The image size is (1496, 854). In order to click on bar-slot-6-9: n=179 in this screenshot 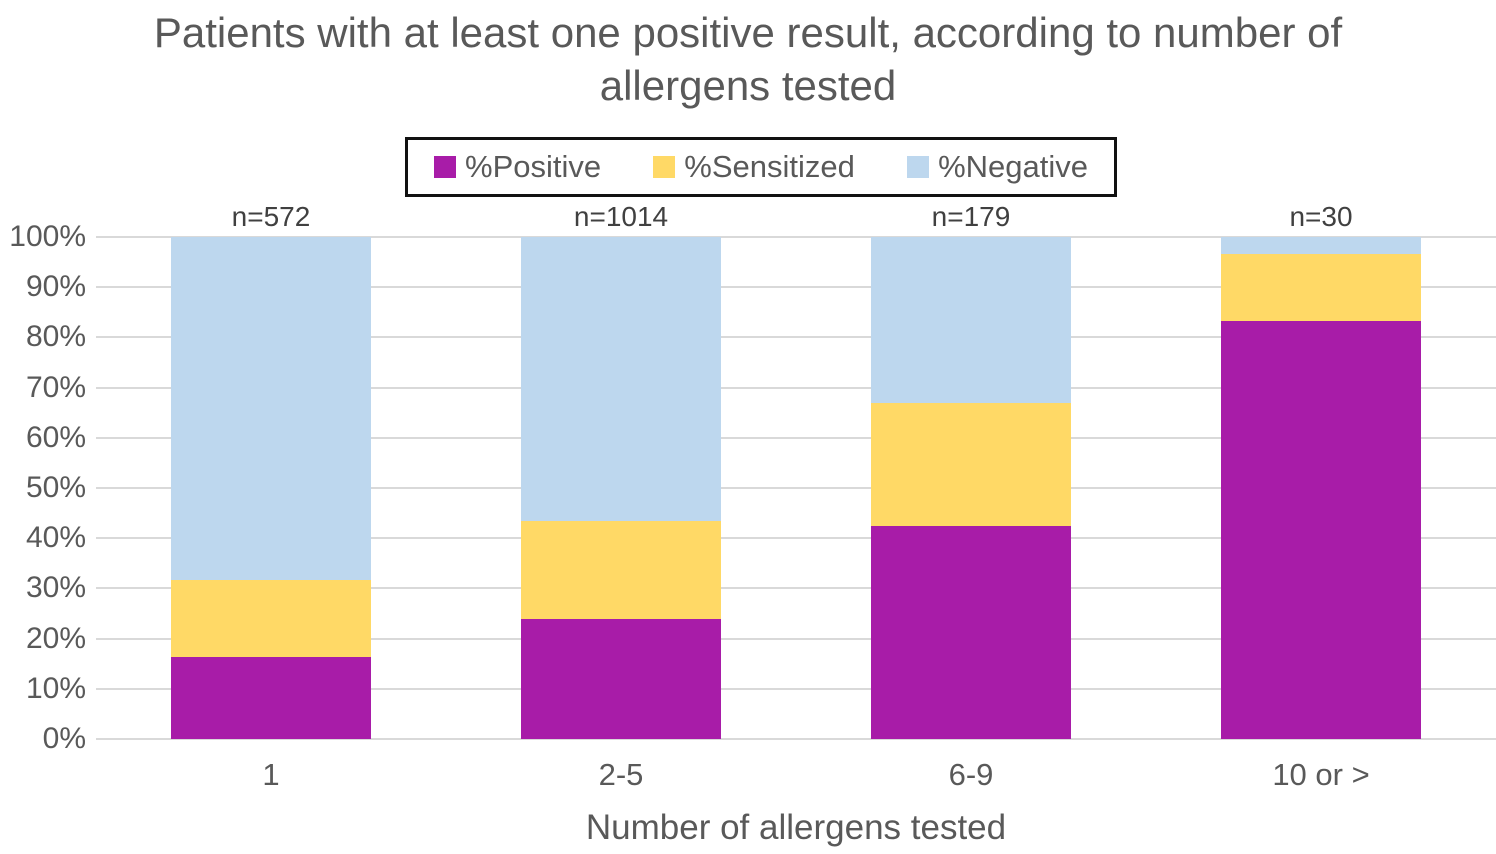, I will do `click(971, 470)`.